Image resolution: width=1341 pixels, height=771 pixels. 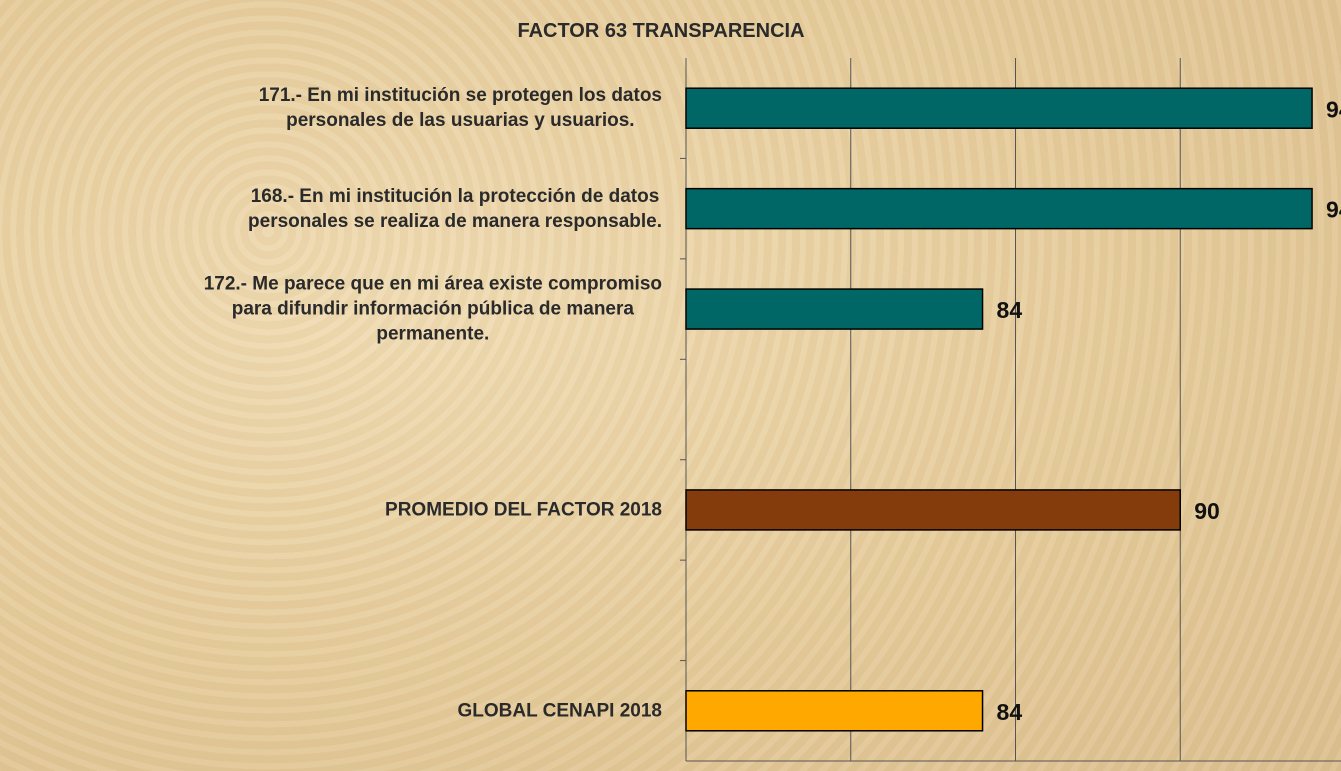 I want to click on y-tick-label: GLOBAL CENAPI 2018, so click(x=559, y=711).